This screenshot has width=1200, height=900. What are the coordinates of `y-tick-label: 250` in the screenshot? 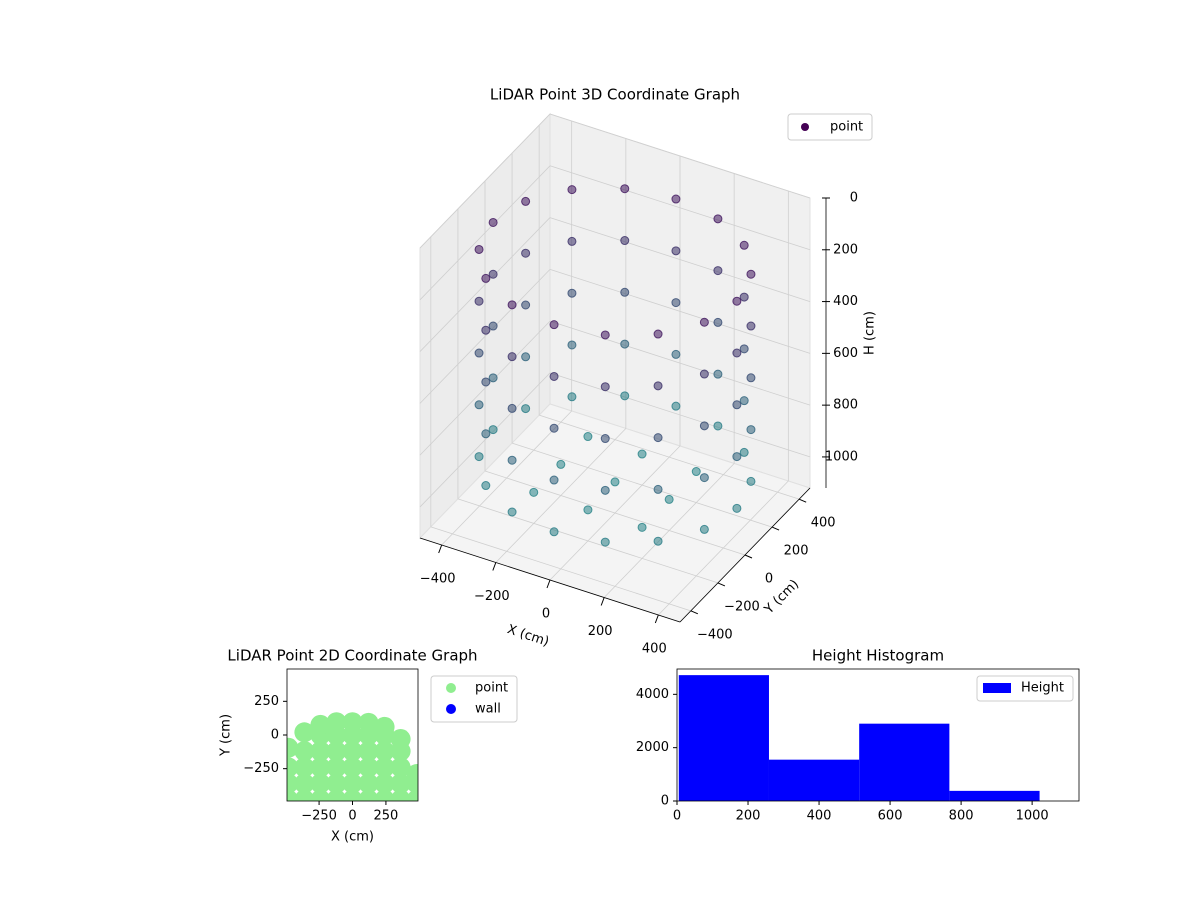 It's located at (266, 701).